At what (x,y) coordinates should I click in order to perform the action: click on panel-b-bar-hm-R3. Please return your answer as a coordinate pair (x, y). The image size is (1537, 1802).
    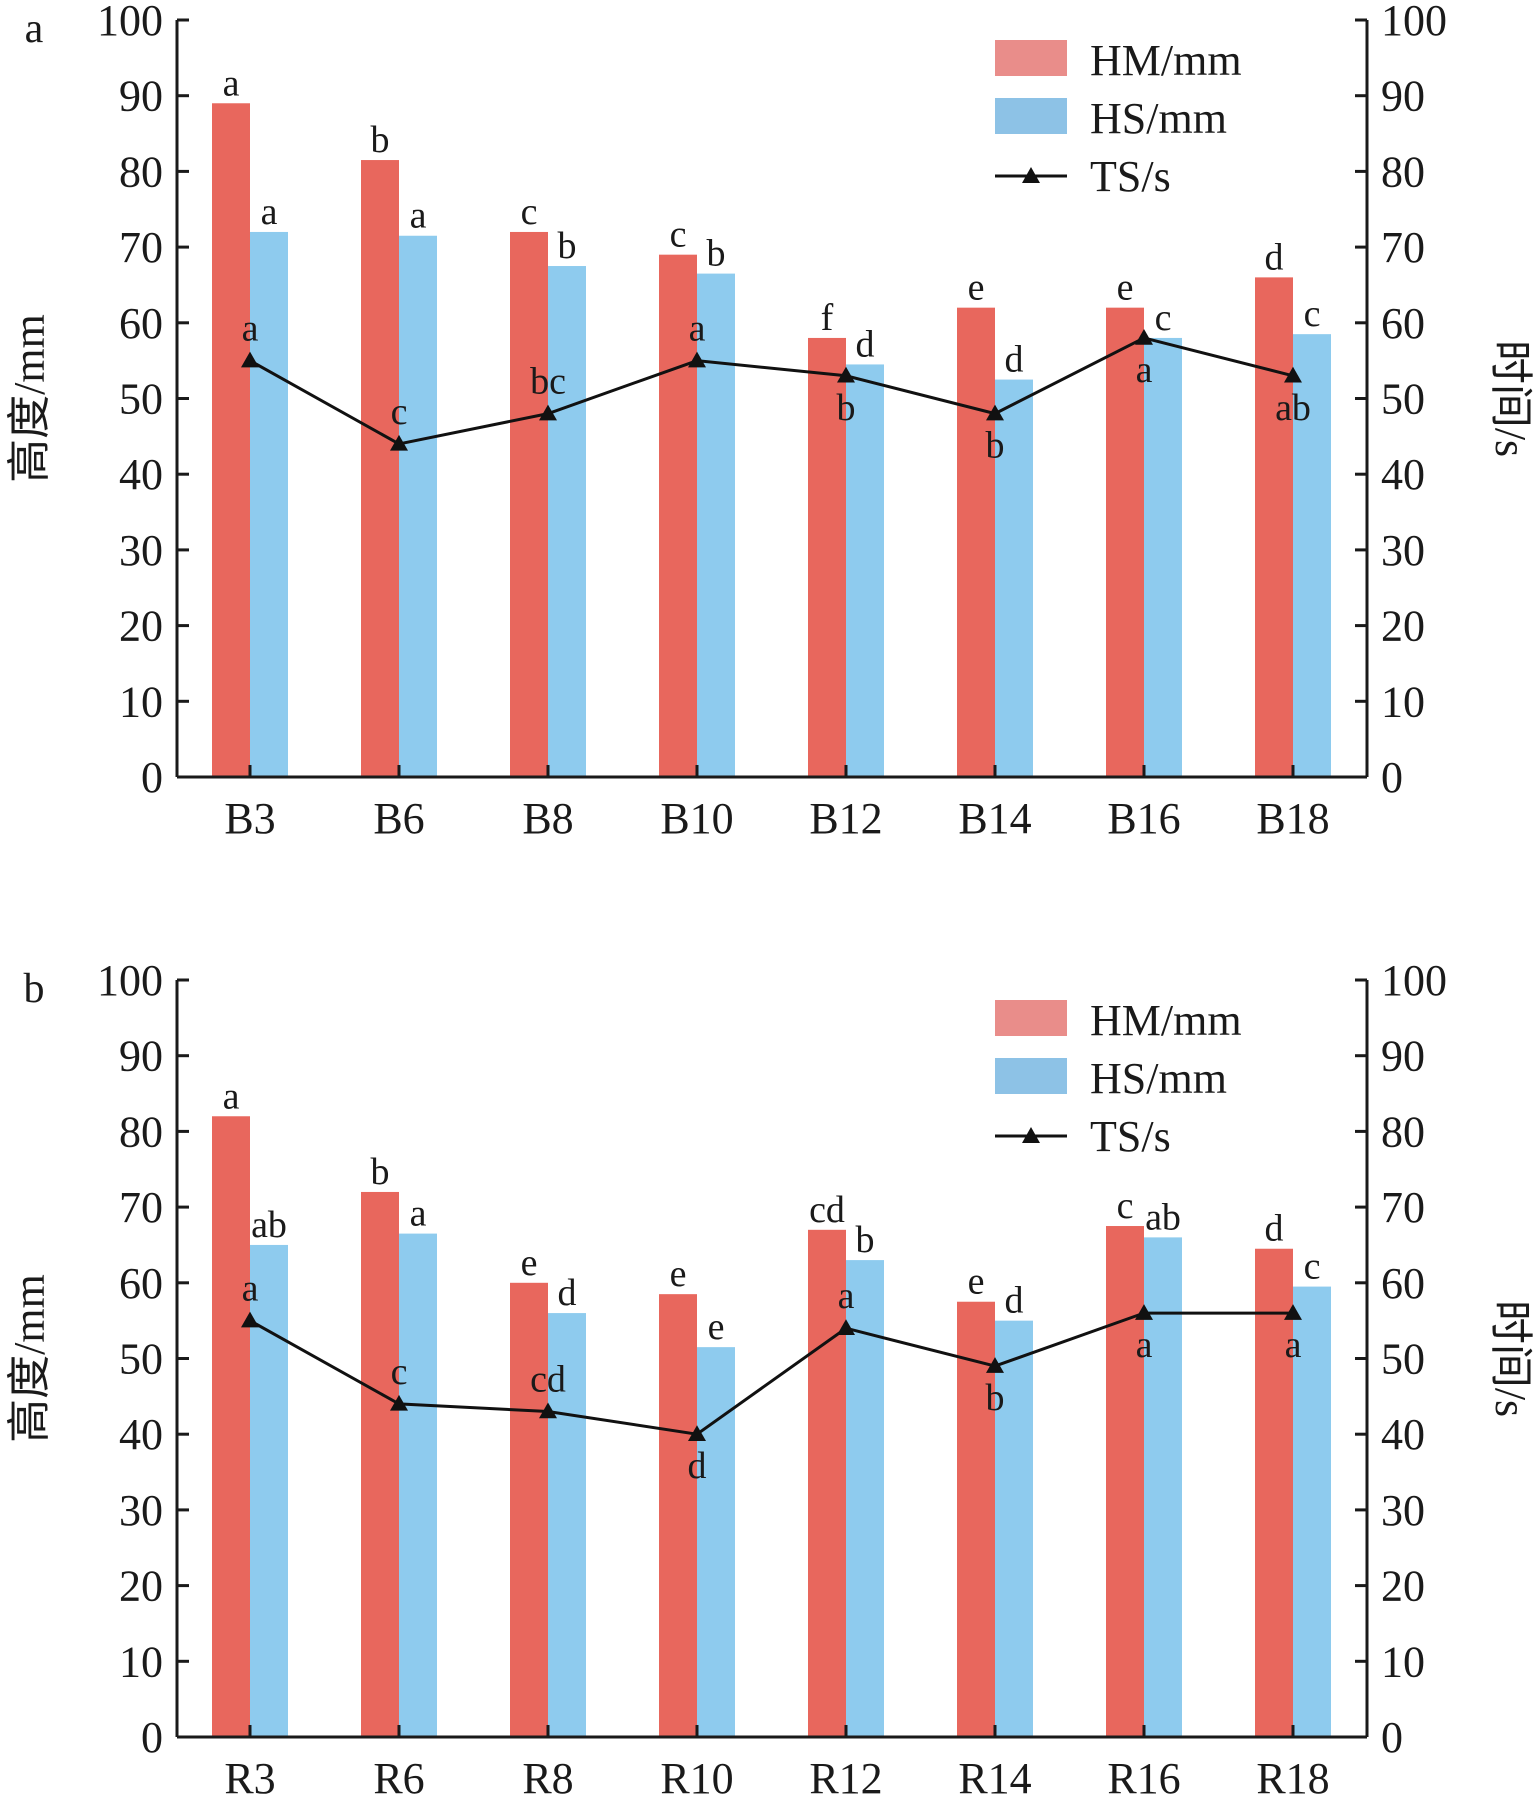
    Looking at the image, I should click on (231, 1426).